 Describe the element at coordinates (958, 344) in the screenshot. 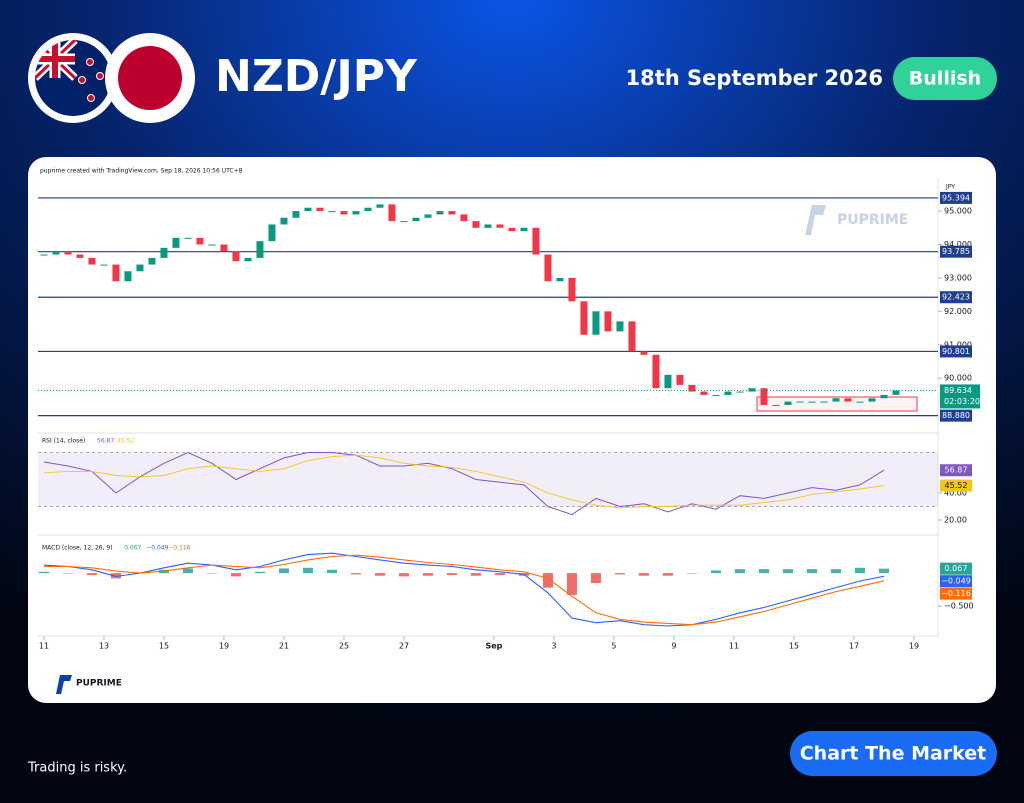

I see `y-tick-label: 91.000` at that location.